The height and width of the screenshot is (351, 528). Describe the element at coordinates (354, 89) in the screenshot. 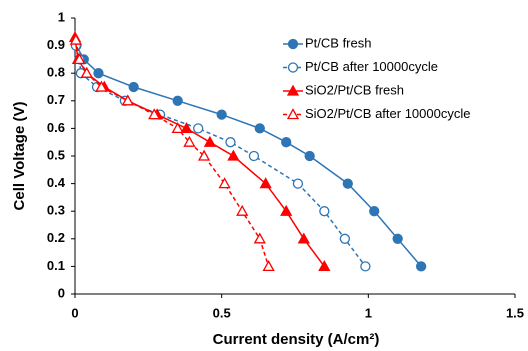

I see `legend-label: SiO2/Pt/CB fresh` at that location.